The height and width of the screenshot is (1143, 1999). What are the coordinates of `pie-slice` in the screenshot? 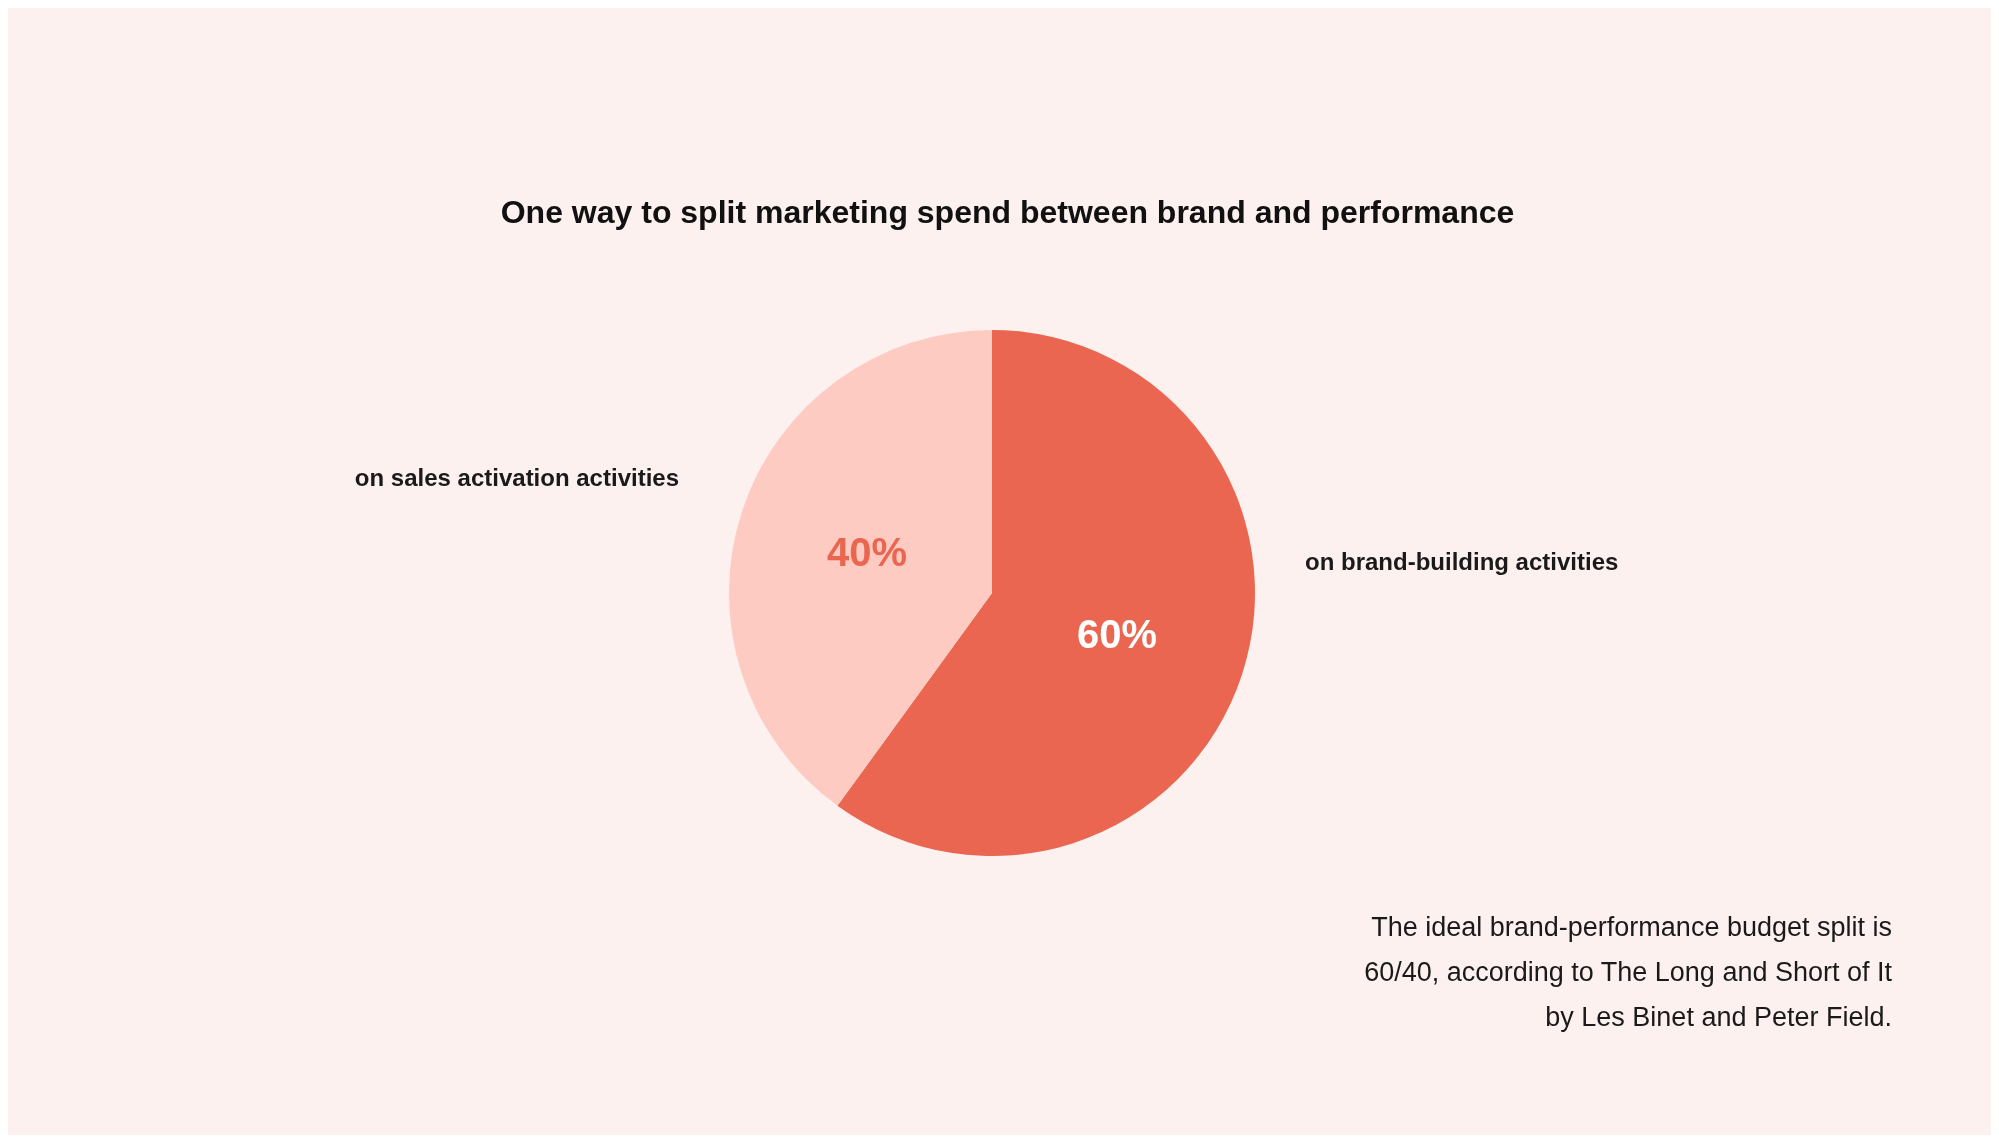 It's located at (860, 568).